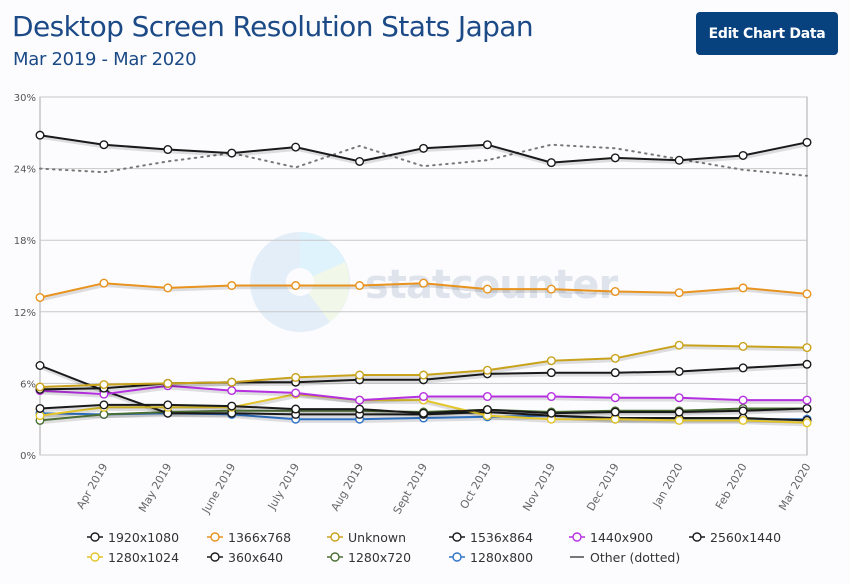  What do you see at coordinates (767, 33) in the screenshot?
I see `edit-chart-data-button: Edit Chart Data` at bounding box center [767, 33].